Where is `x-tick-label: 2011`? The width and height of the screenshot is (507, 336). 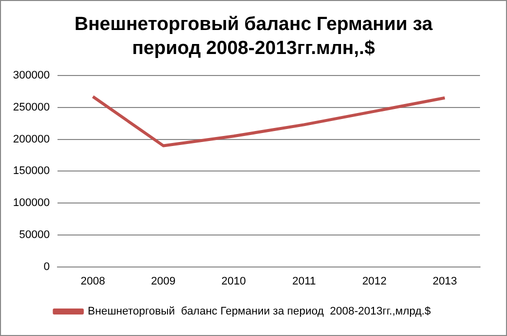 x-tick-label: 2011 is located at coordinates (304, 281).